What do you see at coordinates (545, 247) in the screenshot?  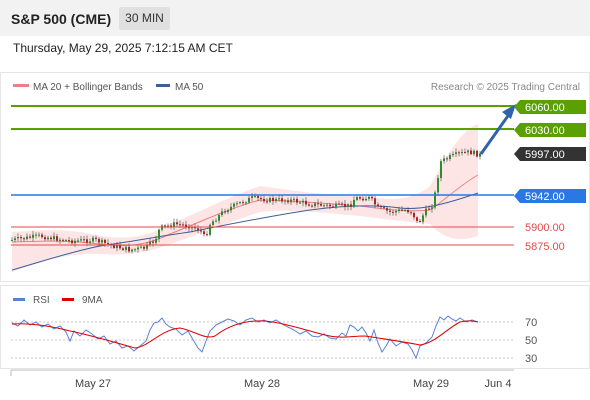 I see `level-tag-5875: 5875.00` at bounding box center [545, 247].